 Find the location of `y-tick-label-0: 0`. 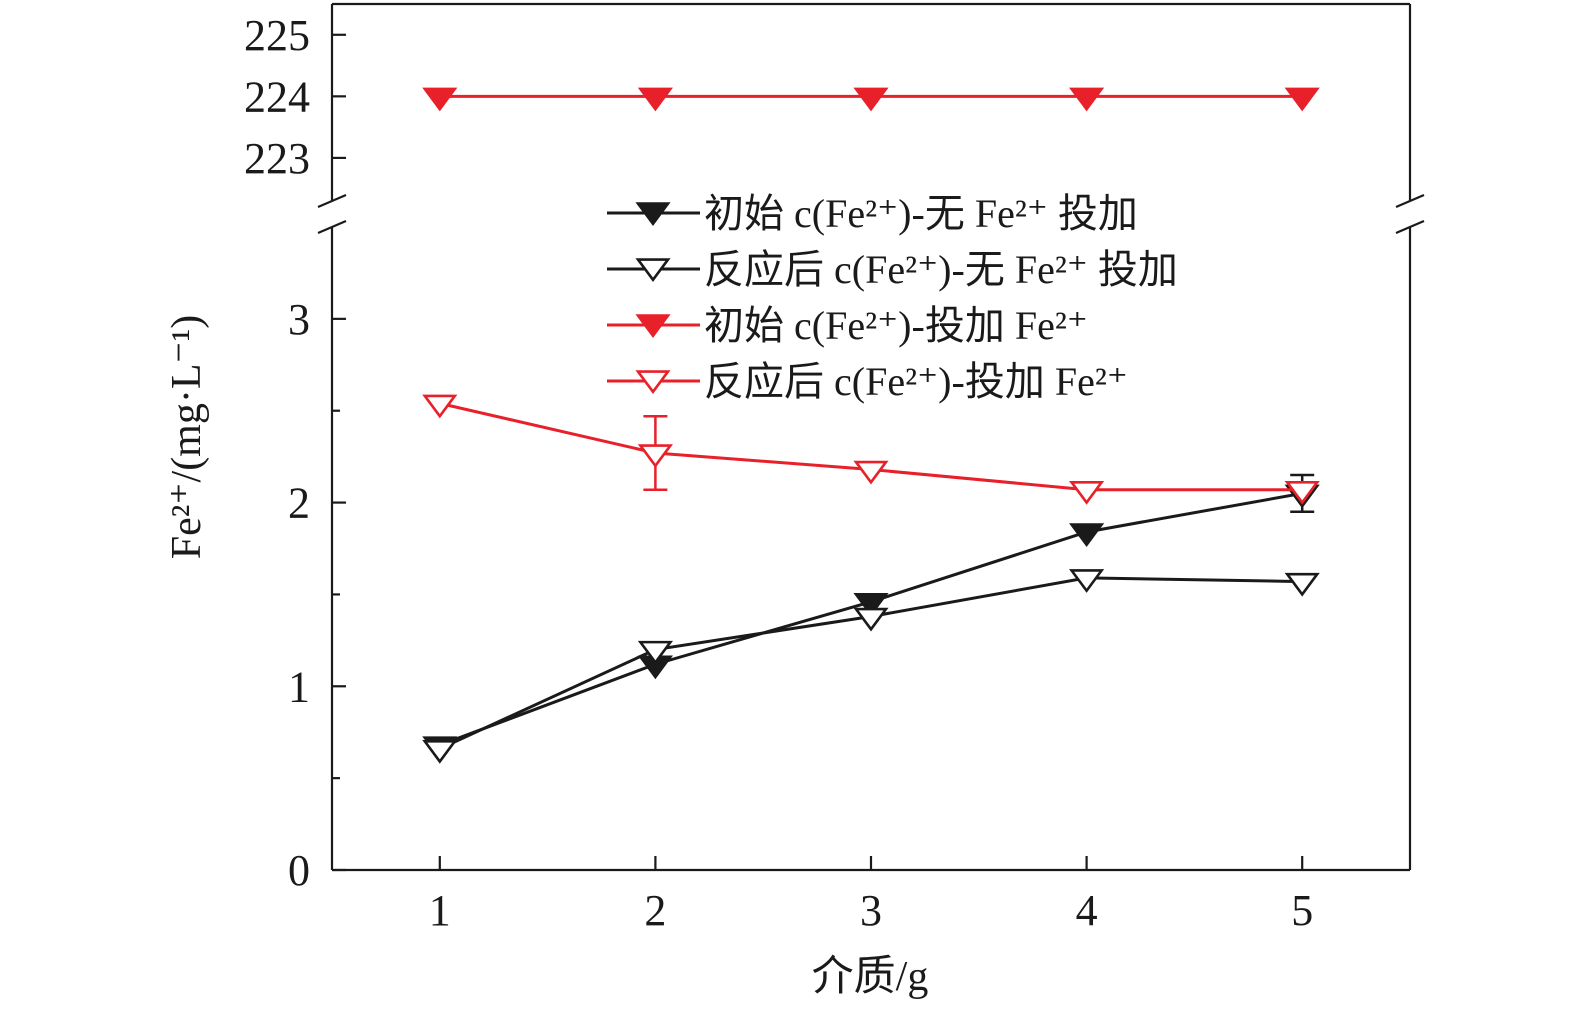

y-tick-label-0: 0 is located at coordinates (299, 870).